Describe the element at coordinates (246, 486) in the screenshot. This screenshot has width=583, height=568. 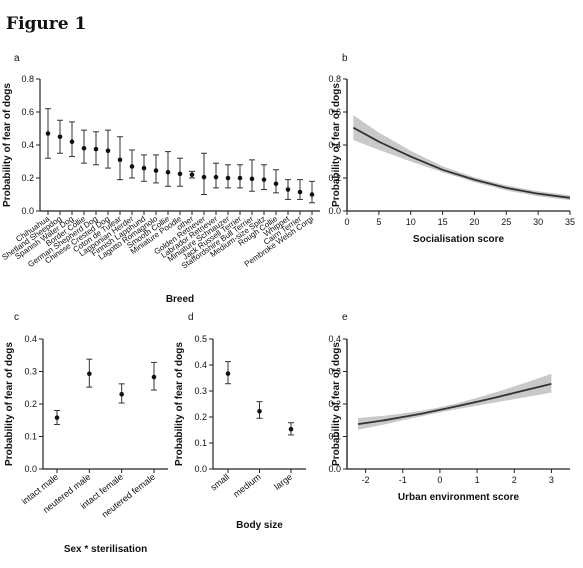
I see `x-tick-label: medium` at that location.